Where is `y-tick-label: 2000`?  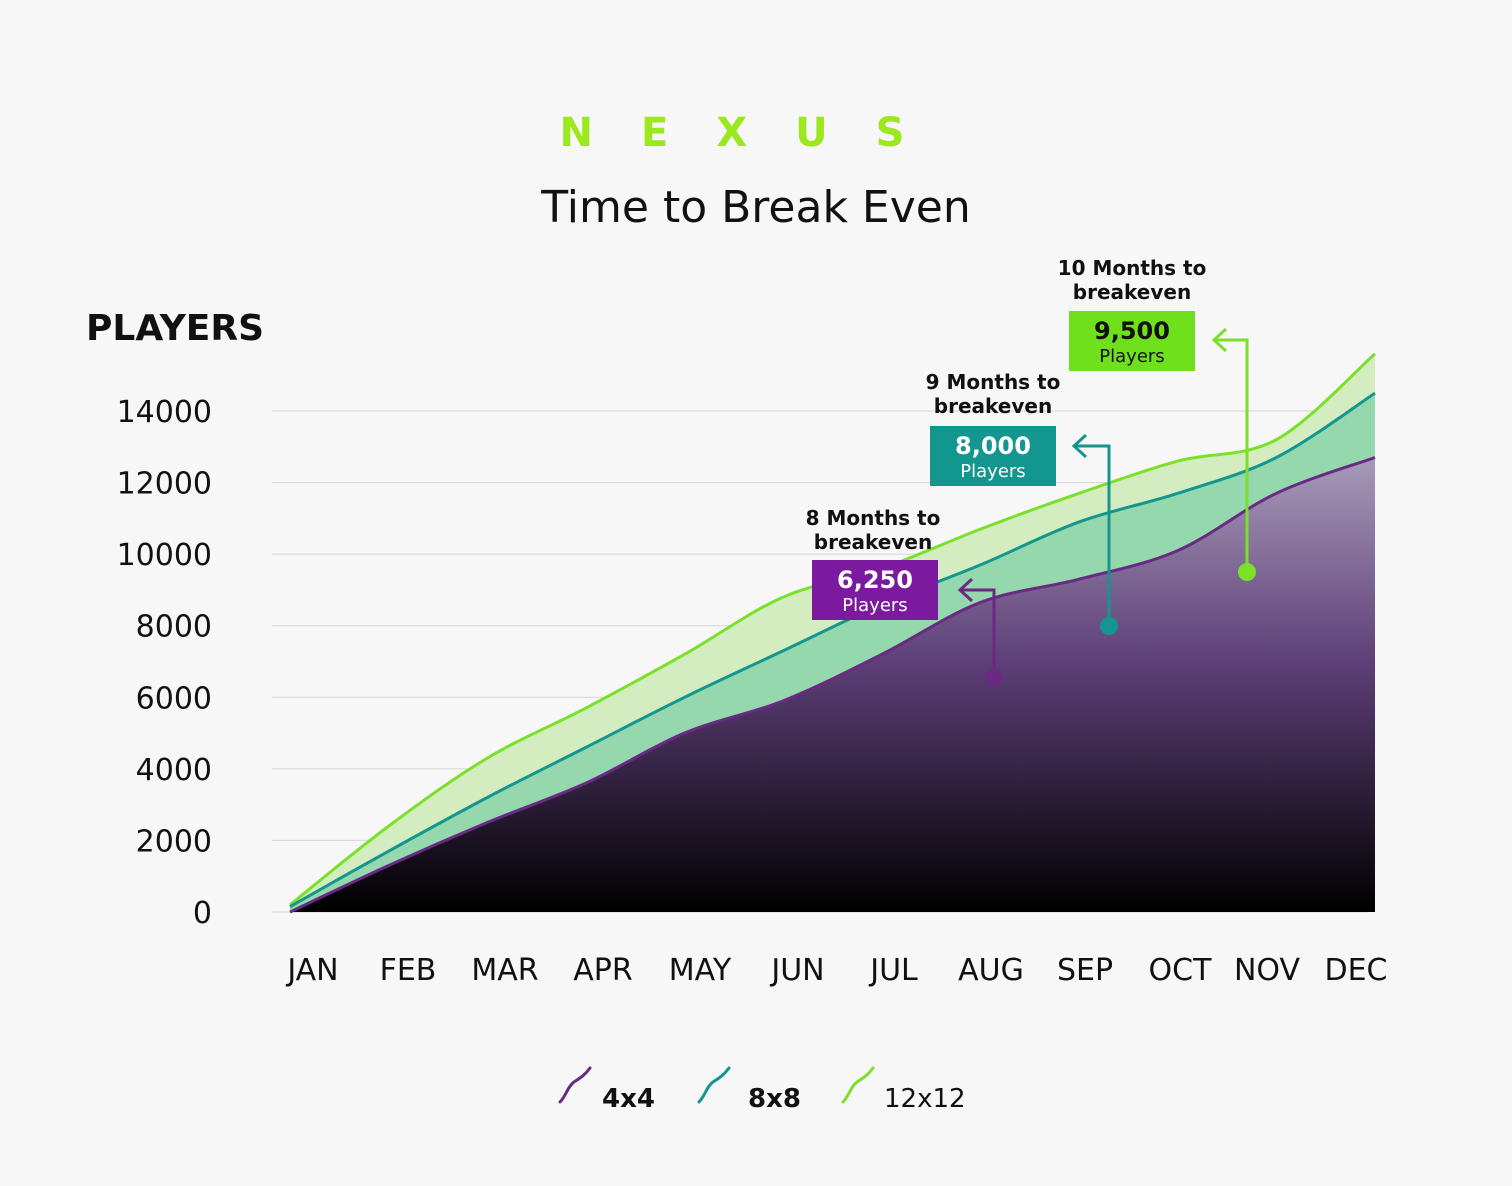 y-tick-label: 2000 is located at coordinates (174, 841).